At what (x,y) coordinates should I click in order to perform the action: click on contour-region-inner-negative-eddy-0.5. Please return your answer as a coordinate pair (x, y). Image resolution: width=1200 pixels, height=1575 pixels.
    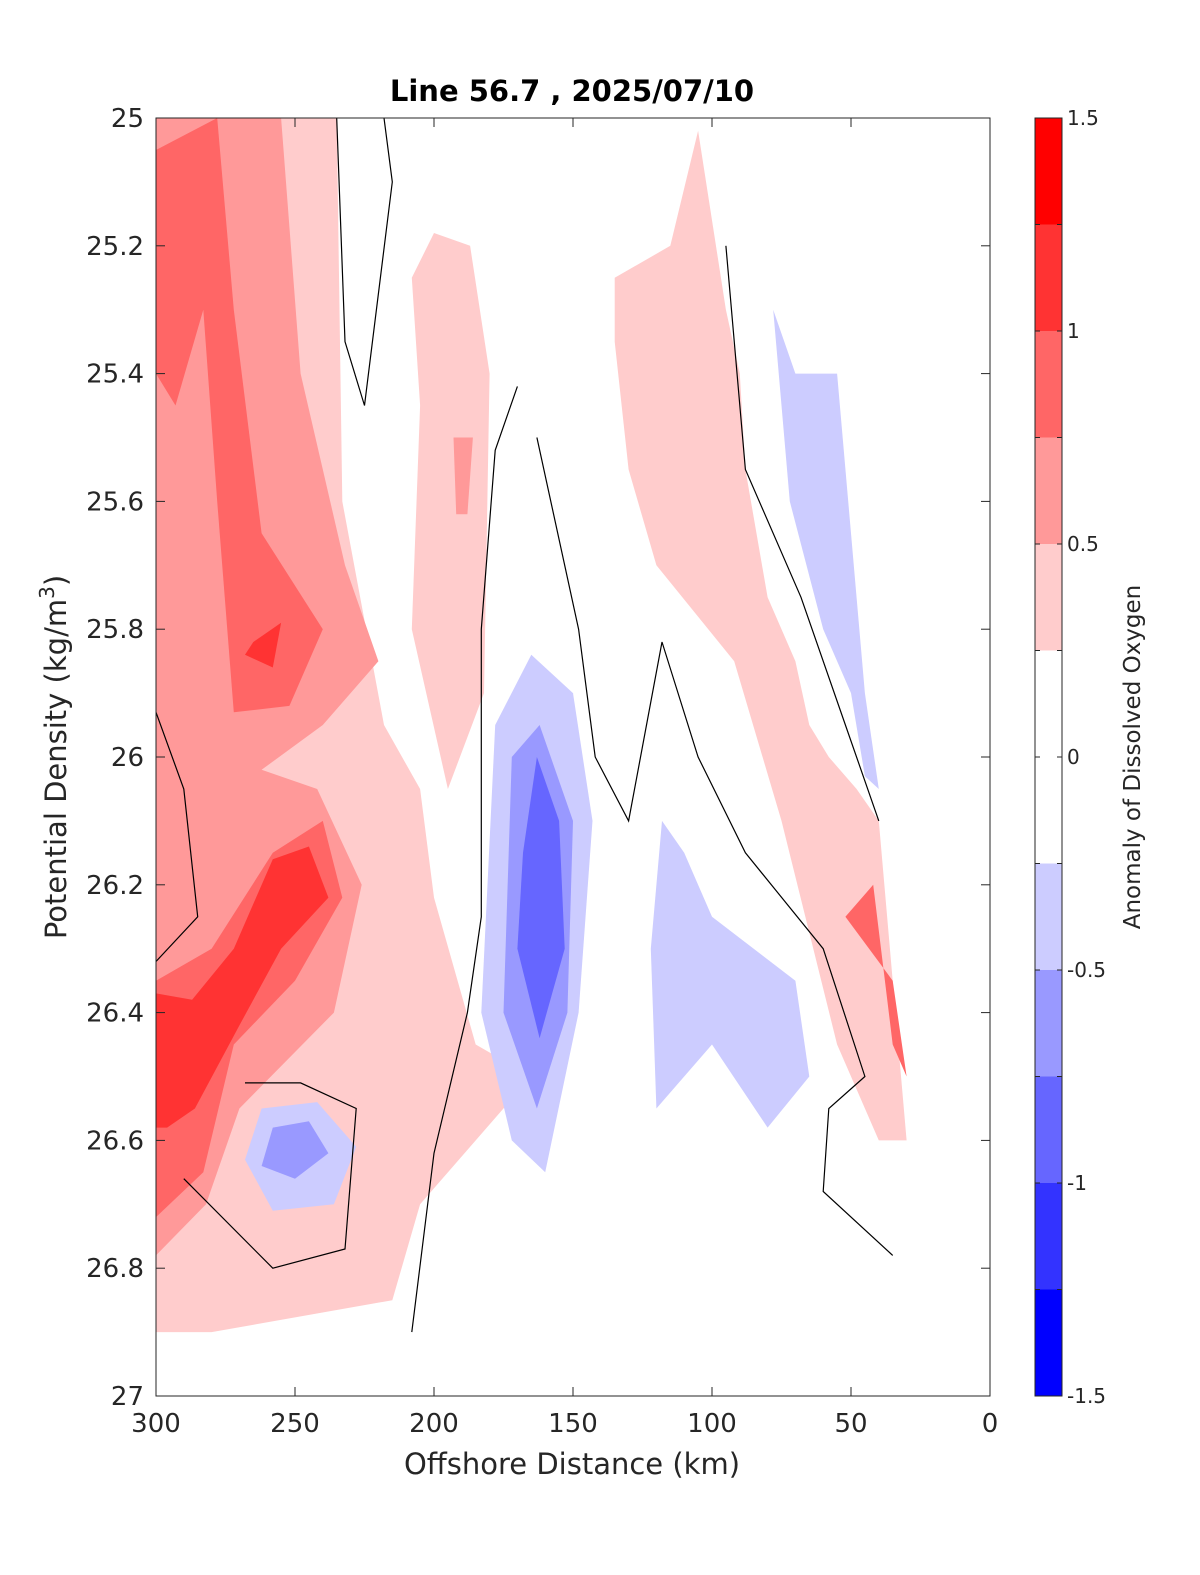
    Looking at the image, I should click on (295, 1150).